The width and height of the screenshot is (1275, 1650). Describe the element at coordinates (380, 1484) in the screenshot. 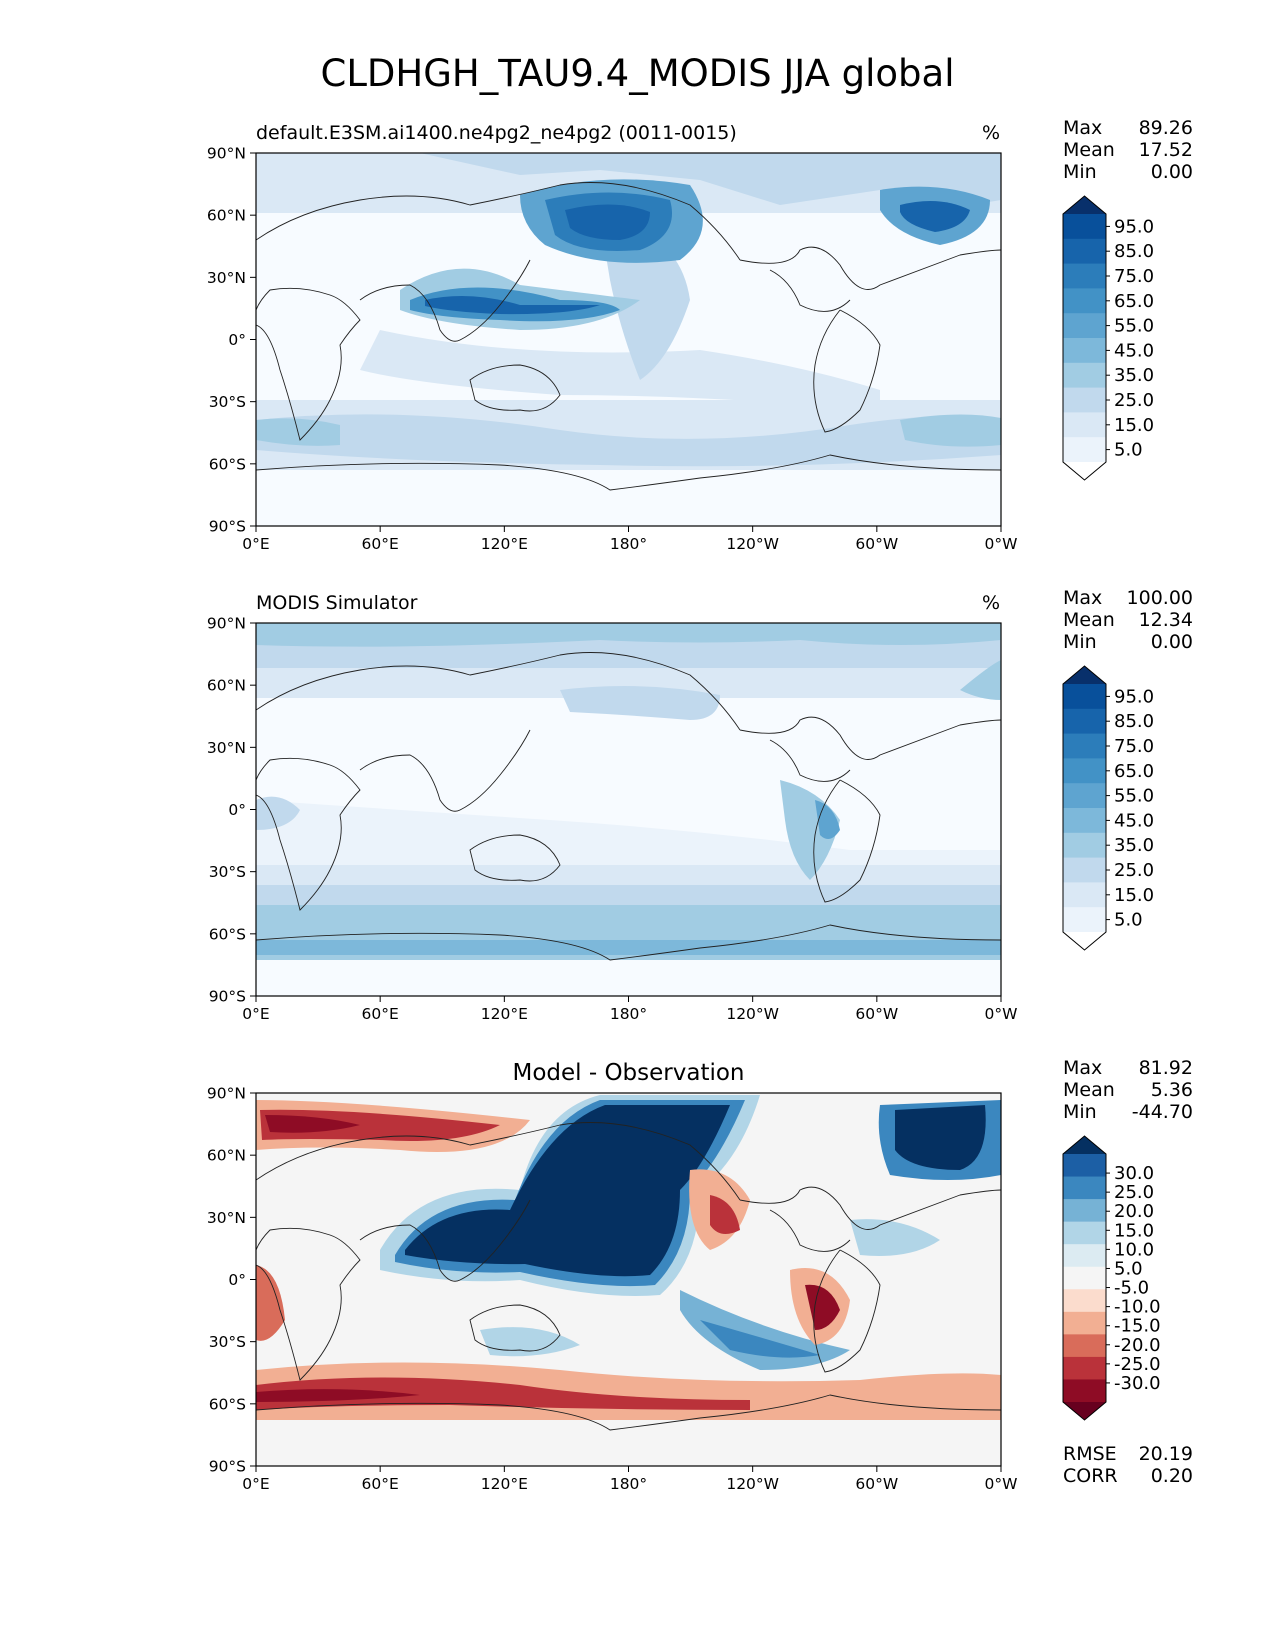

I see `lon-tick-label: 60°E` at that location.